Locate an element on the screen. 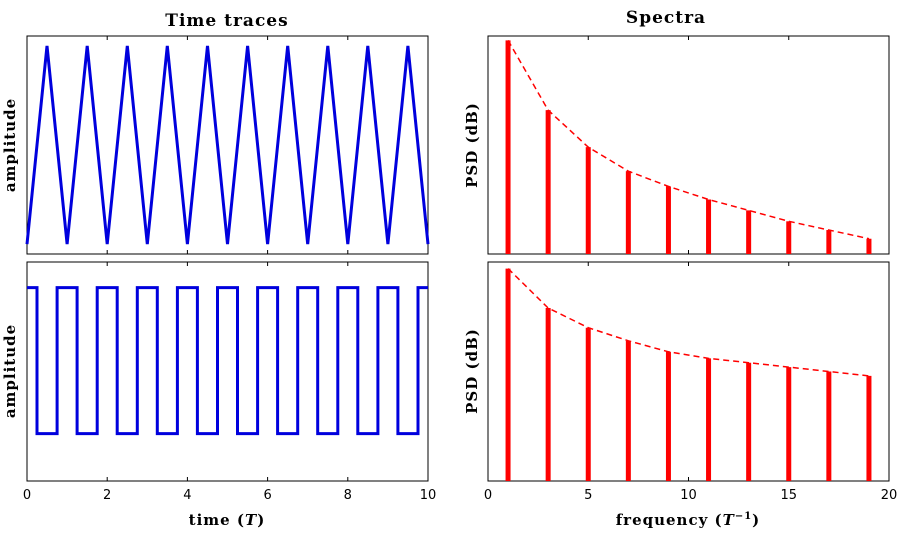  square-time-xtick-label: 4 is located at coordinates (187, 495).